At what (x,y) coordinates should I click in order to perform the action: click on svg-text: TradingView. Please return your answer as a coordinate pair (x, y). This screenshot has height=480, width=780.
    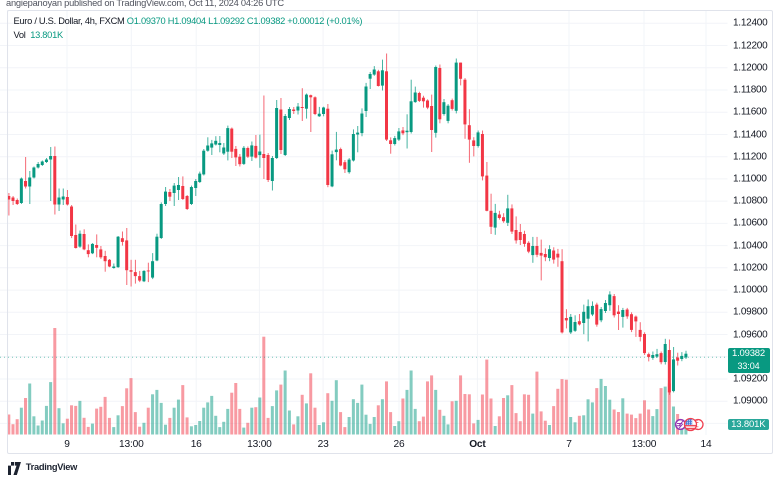
    Looking at the image, I should click on (51, 467).